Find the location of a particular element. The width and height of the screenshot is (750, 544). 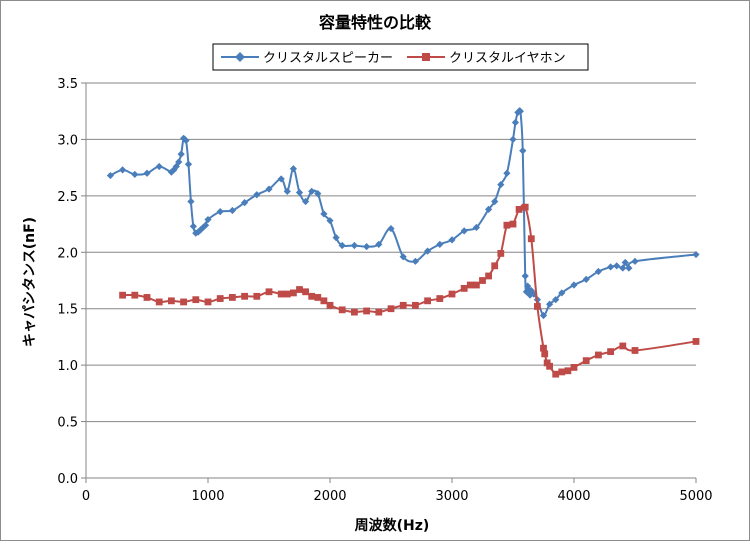

y-tick-label: 0.5 is located at coordinates (67, 423).